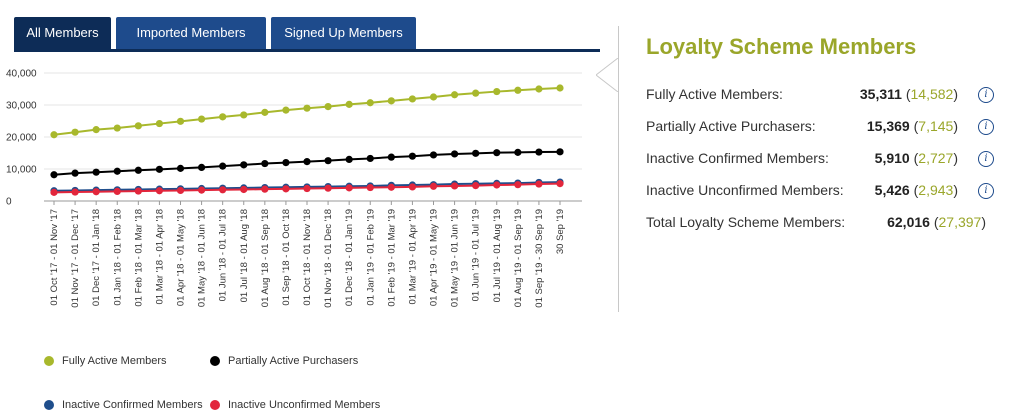  What do you see at coordinates (412, 257) in the screenshot?
I see `x-tick-label: 01 Mar '19 - 01 Apr '19` at bounding box center [412, 257].